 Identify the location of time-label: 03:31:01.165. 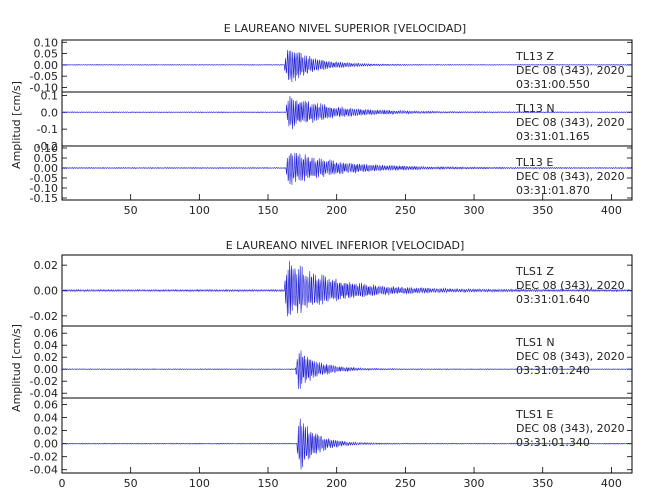
(553, 136).